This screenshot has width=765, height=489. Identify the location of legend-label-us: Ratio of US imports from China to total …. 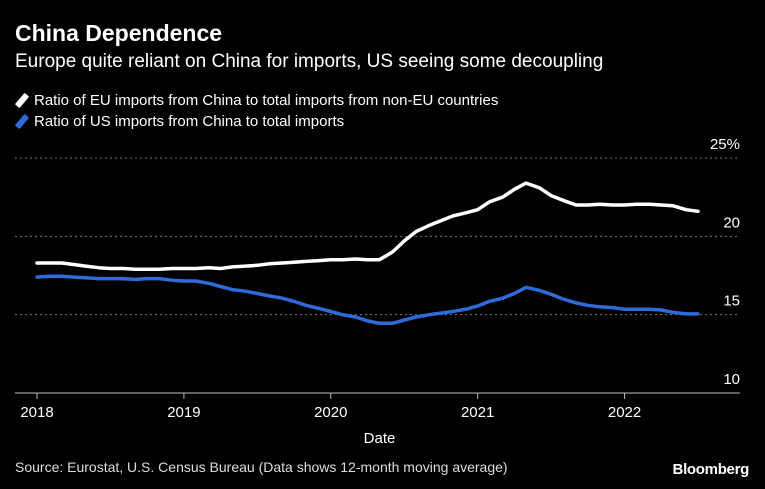
(189, 121).